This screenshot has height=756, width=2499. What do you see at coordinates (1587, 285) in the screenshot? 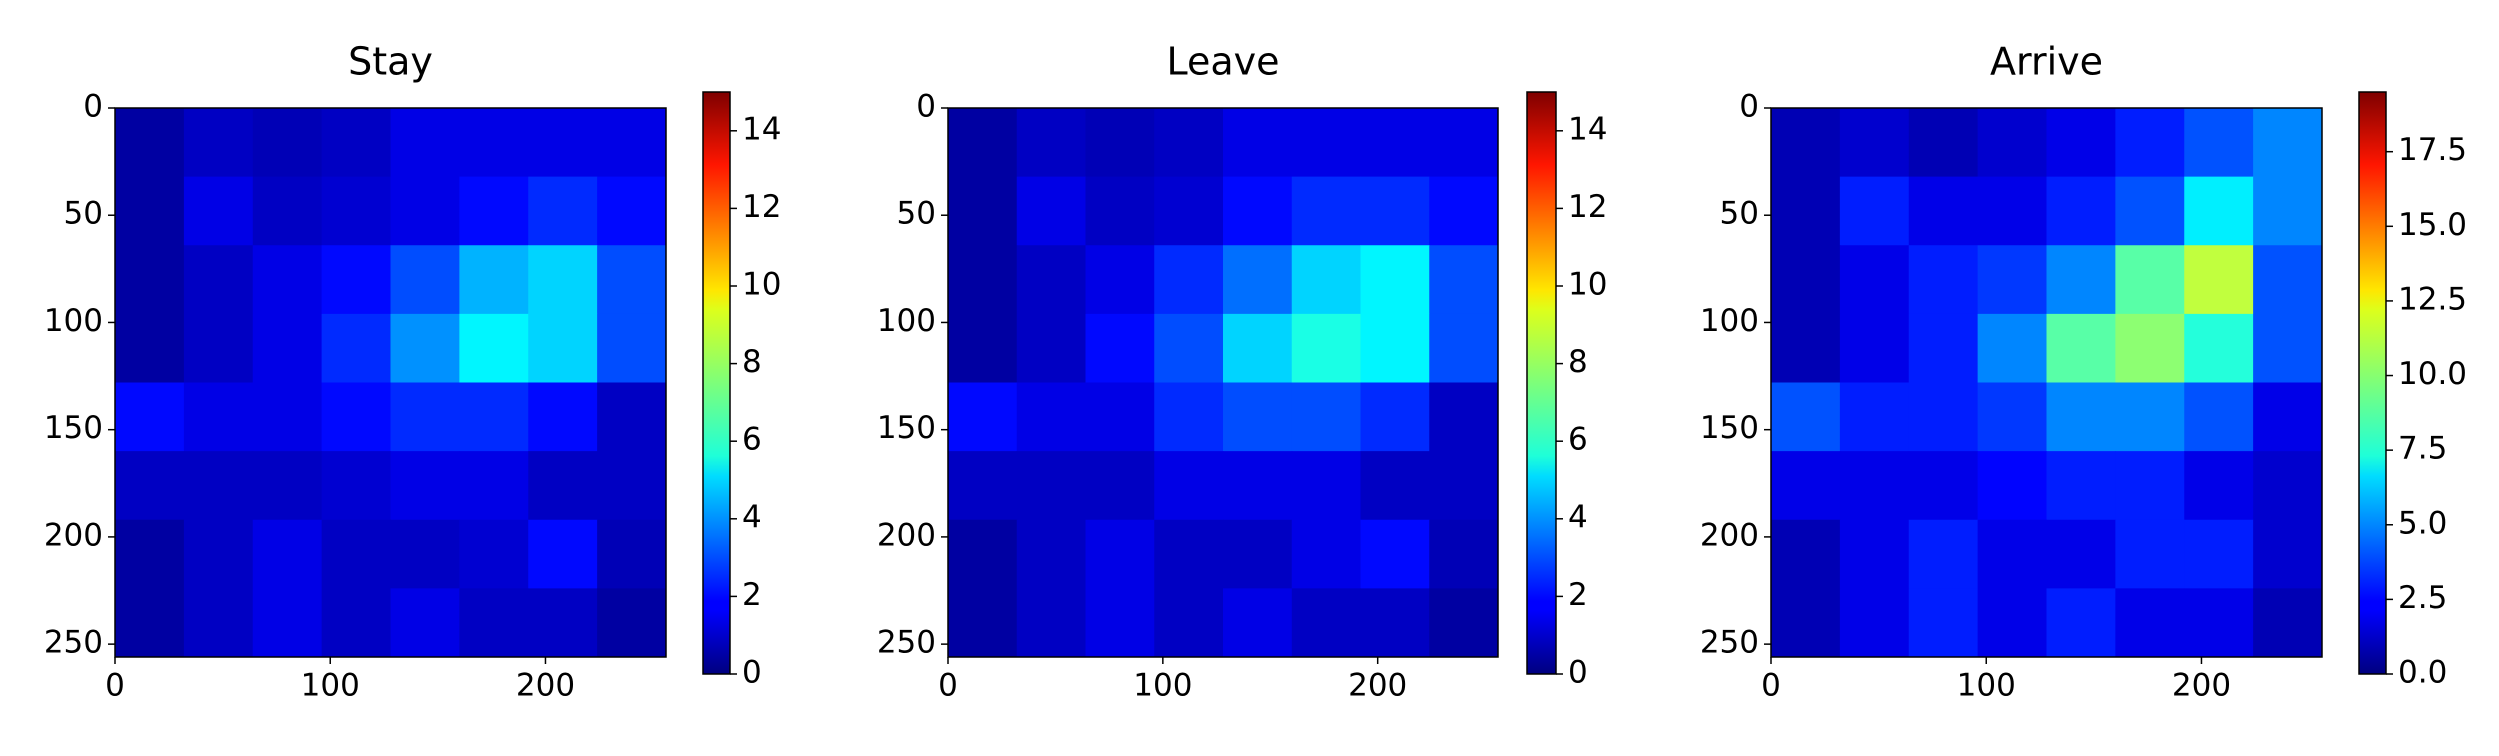
I see `colorbar-tick-label: 10` at bounding box center [1587, 285].